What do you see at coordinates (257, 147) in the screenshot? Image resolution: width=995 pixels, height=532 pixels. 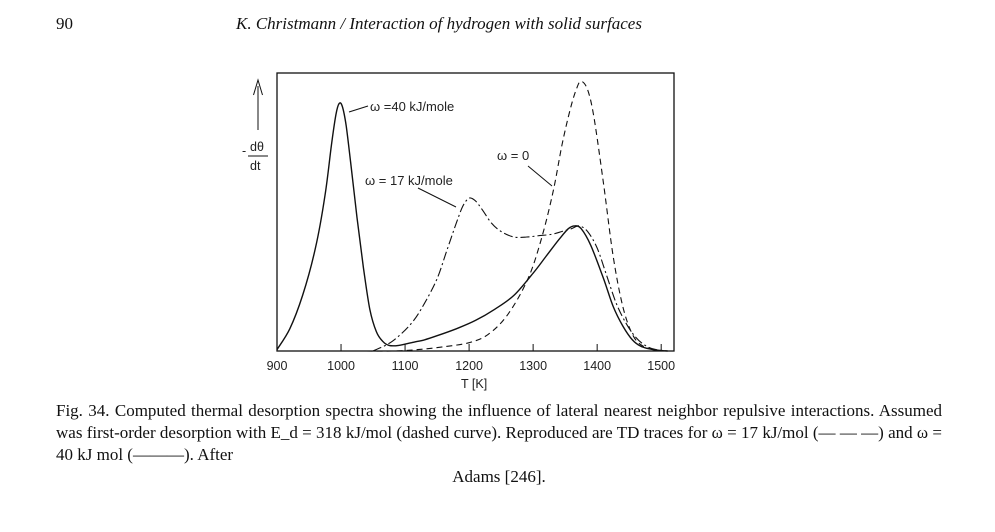 I see `y-axis-label-numerator: dθ` at bounding box center [257, 147].